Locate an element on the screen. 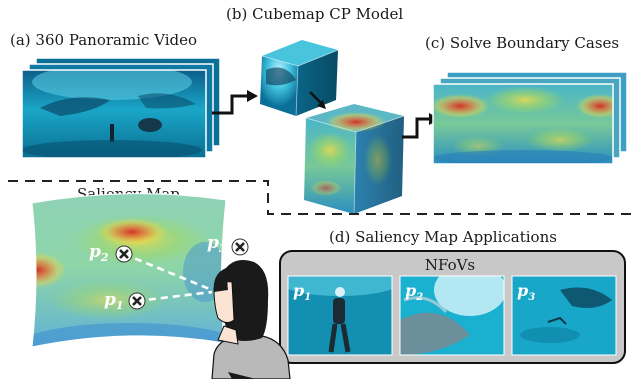 This screenshot has width=640, height=379. cubemap-cube-raw is located at coordinates (299, 78).